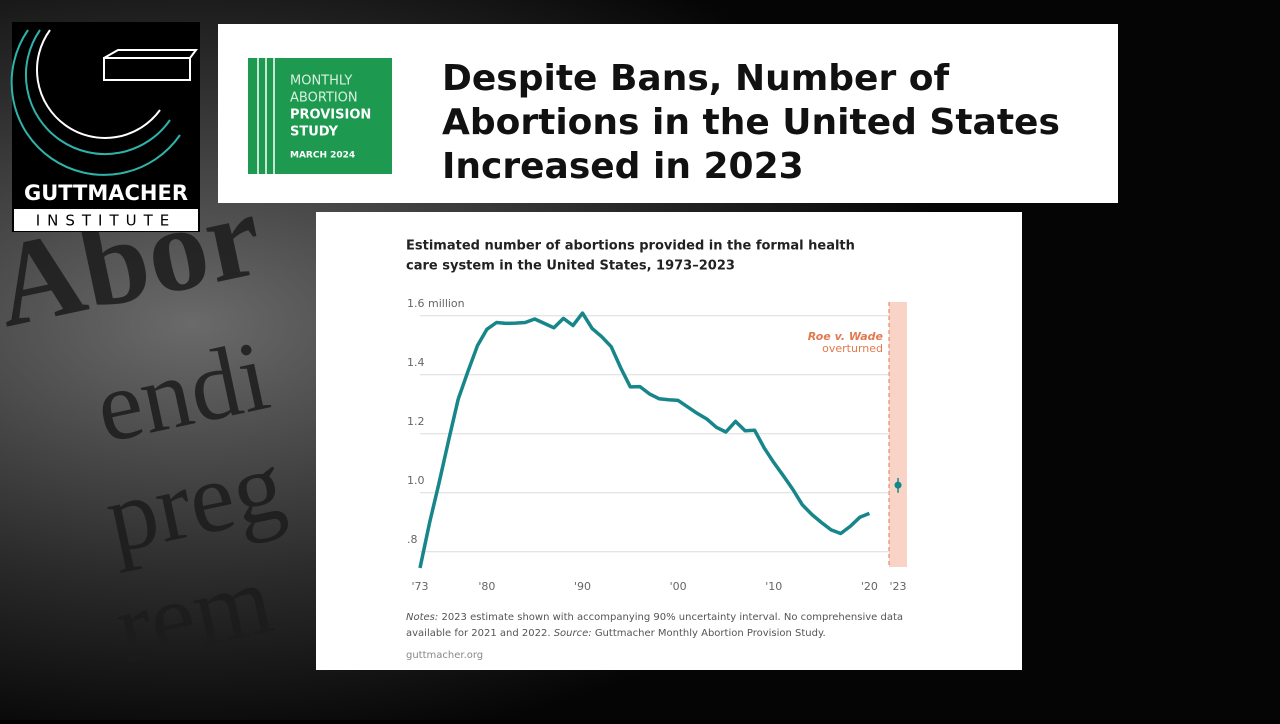 This screenshot has height=724, width=1280. Describe the element at coordinates (436, 303) in the screenshot. I see `y-tick-label: 1.6 million` at that location.